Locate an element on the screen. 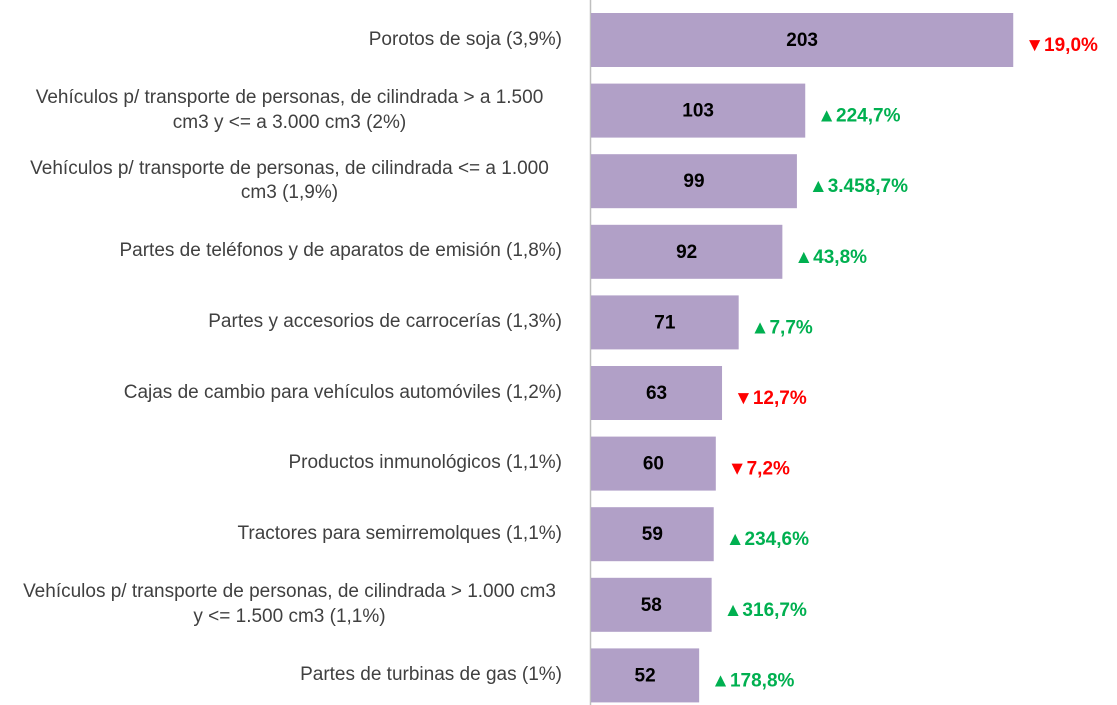  value-label: 103 is located at coordinates (698, 111).